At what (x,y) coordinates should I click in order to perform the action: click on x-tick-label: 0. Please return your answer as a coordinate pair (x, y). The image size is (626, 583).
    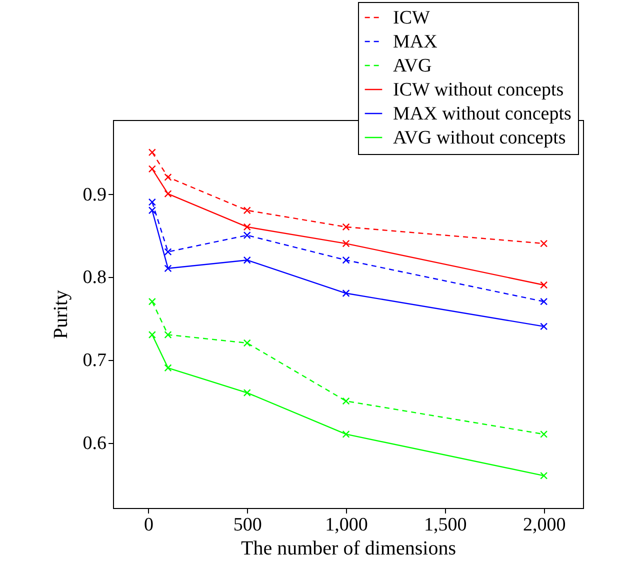
    Looking at the image, I should click on (149, 525).